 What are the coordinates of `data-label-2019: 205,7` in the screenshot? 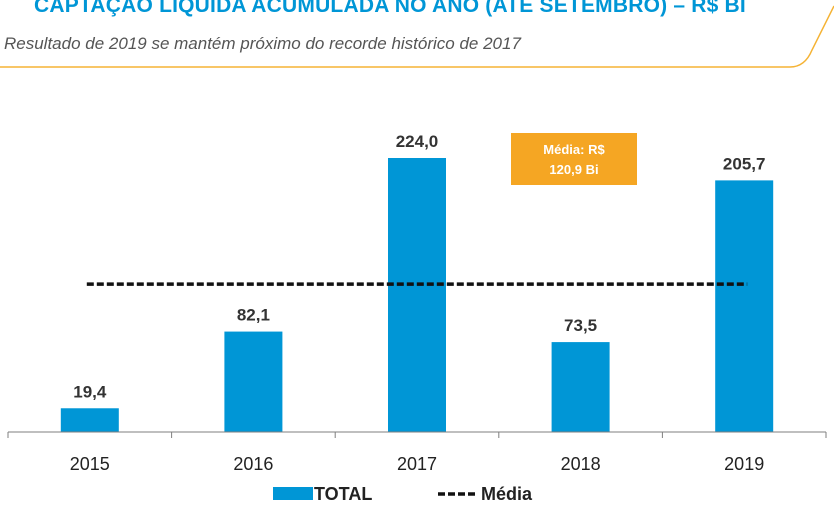 It's located at (744, 163).